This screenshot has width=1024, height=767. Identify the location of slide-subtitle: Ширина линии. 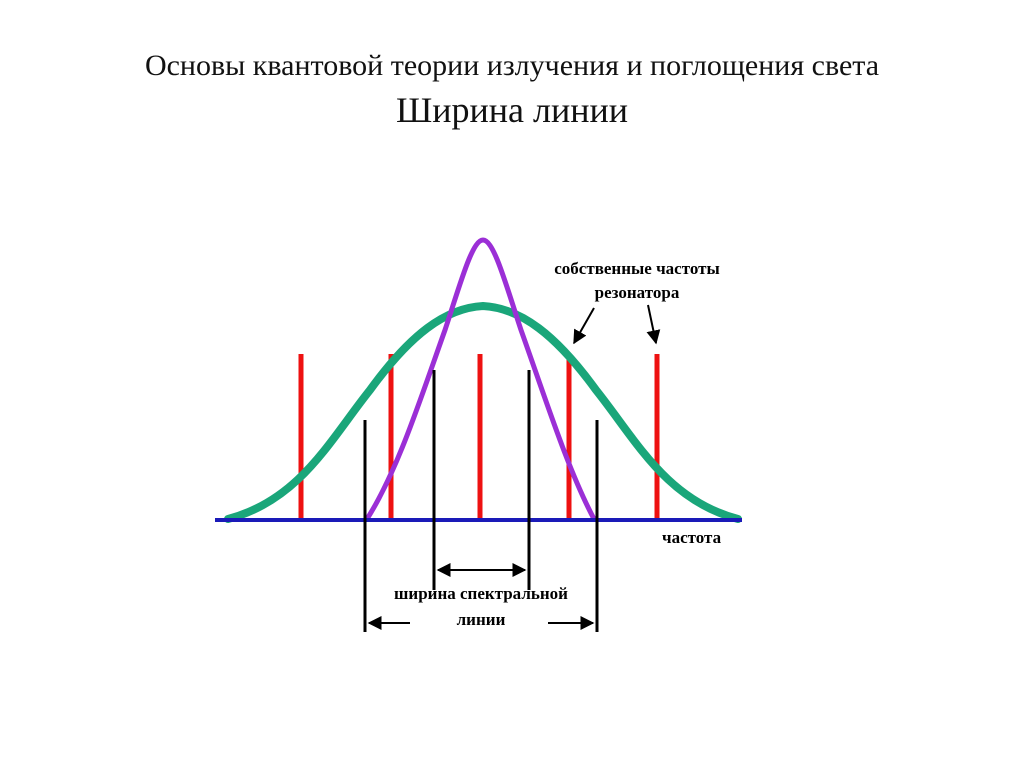
(512, 110).